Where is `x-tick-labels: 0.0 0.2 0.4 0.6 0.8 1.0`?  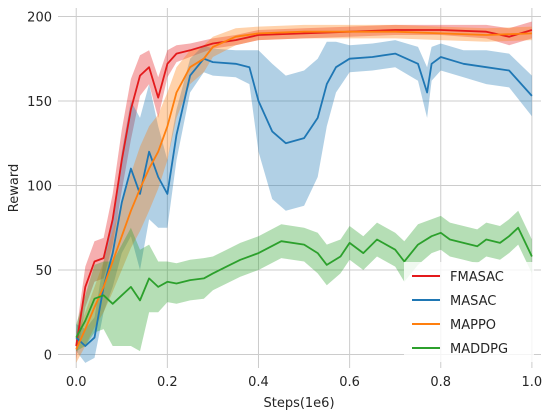 x-tick-labels: 0.0 0.2 0.4 0.6 0.8 1.0 is located at coordinates (304, 382).